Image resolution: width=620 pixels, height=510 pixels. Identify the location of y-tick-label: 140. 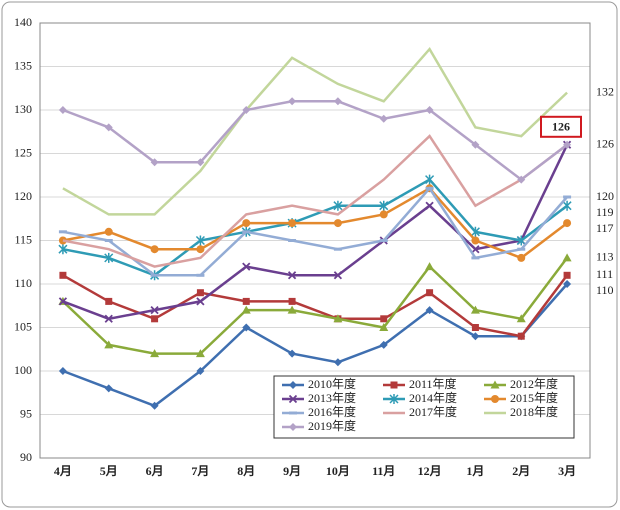
(23, 22).